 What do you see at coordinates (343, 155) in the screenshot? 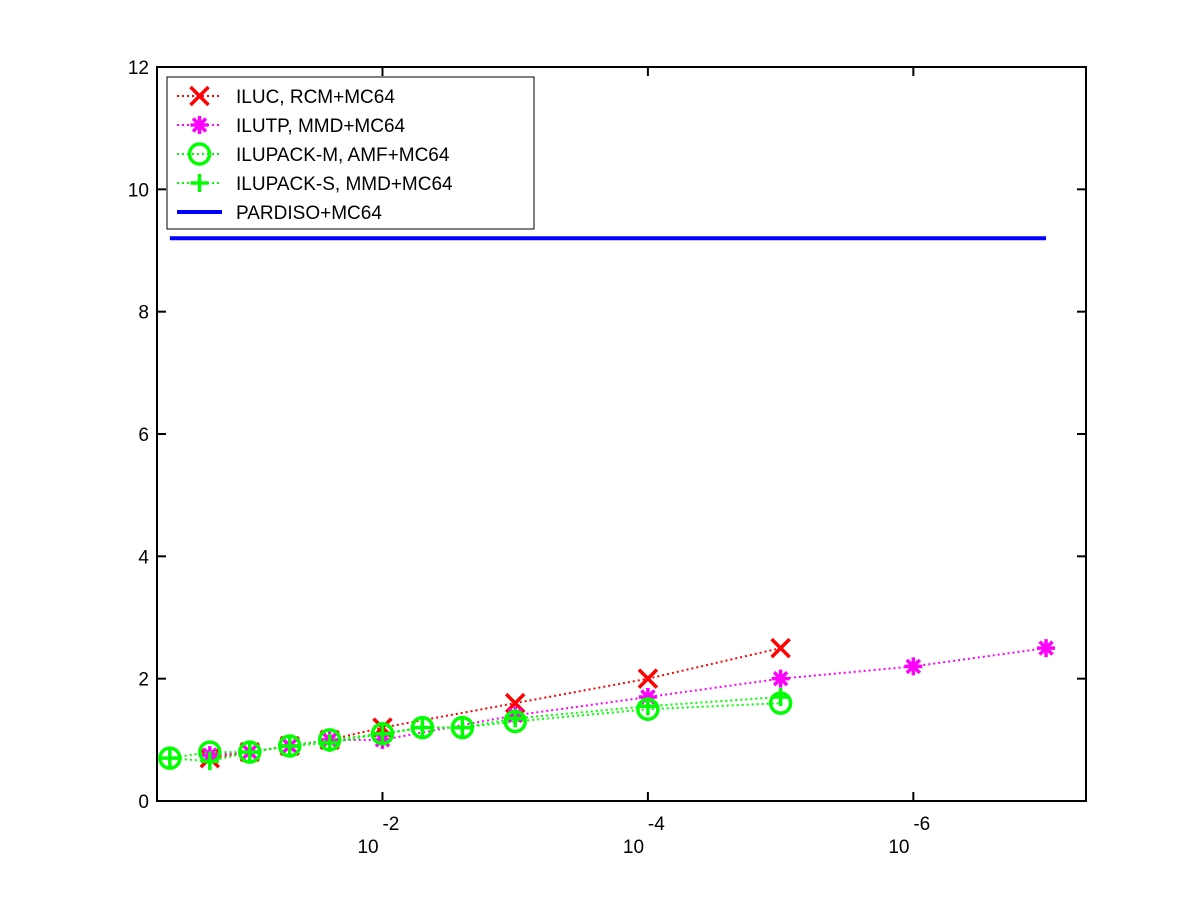
I see `legend-label: ILUPACK-M, AMF+MC64` at bounding box center [343, 155].